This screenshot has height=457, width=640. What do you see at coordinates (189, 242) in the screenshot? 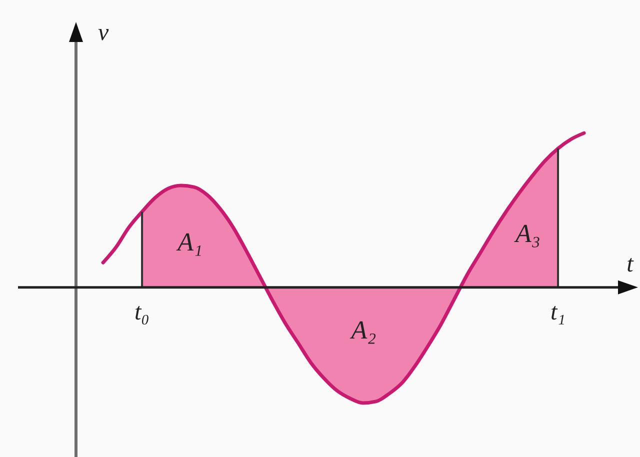
I see `annotation: A₁` at bounding box center [189, 242].